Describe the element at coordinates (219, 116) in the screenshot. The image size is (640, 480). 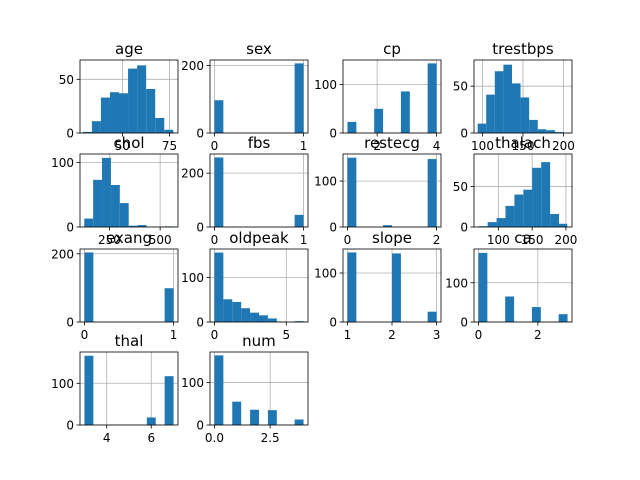
I see `sex-bar` at that location.